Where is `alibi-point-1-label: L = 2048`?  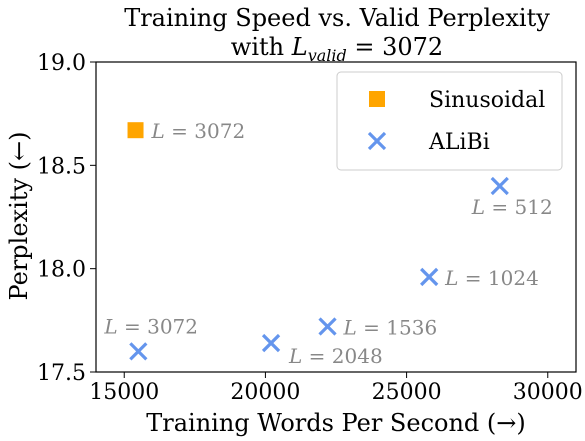
alibi-point-1-label: L = 2048 is located at coordinates (335, 356).